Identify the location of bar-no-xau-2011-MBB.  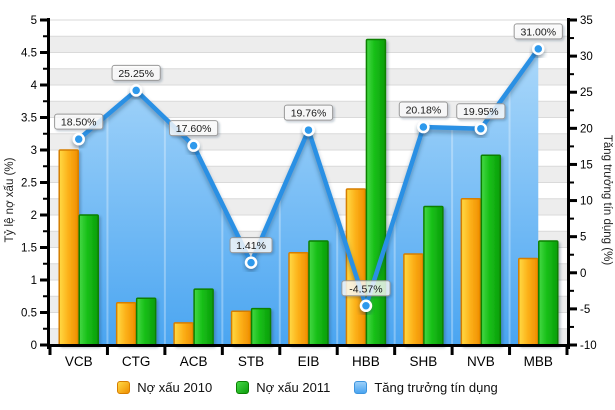
(548, 293).